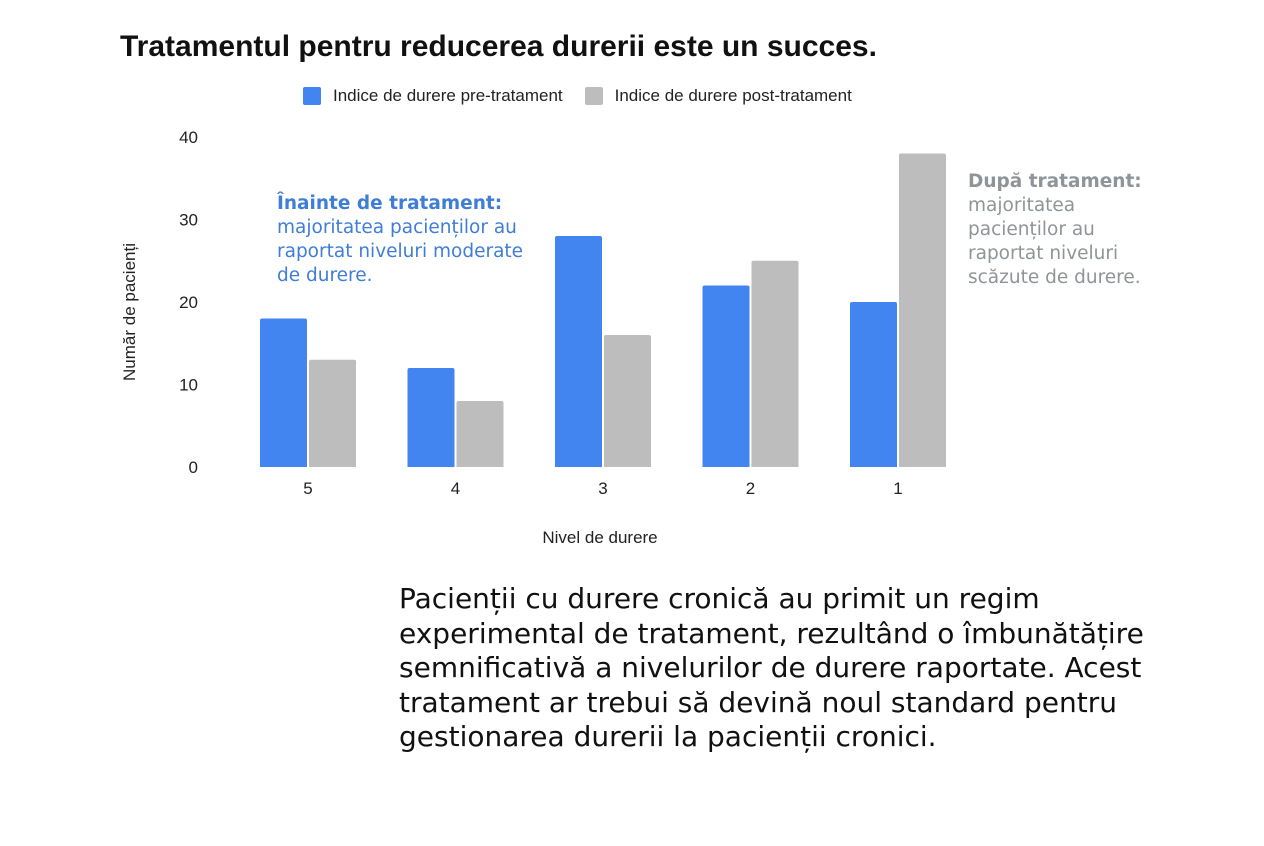 The image size is (1264, 846). What do you see at coordinates (750, 488) in the screenshot?
I see `x-tick-label: 2` at bounding box center [750, 488].